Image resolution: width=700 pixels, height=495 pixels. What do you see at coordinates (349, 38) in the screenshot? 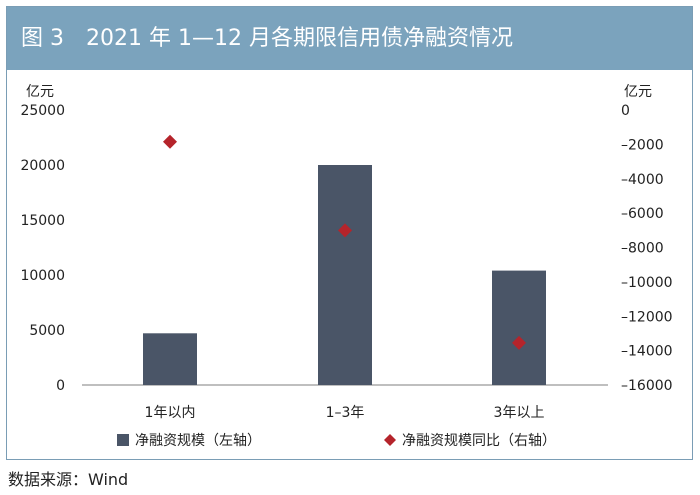
I see `chart-title: 图 3 2021 年 1—12 月各期限信用债净融资情况` at bounding box center [349, 38].